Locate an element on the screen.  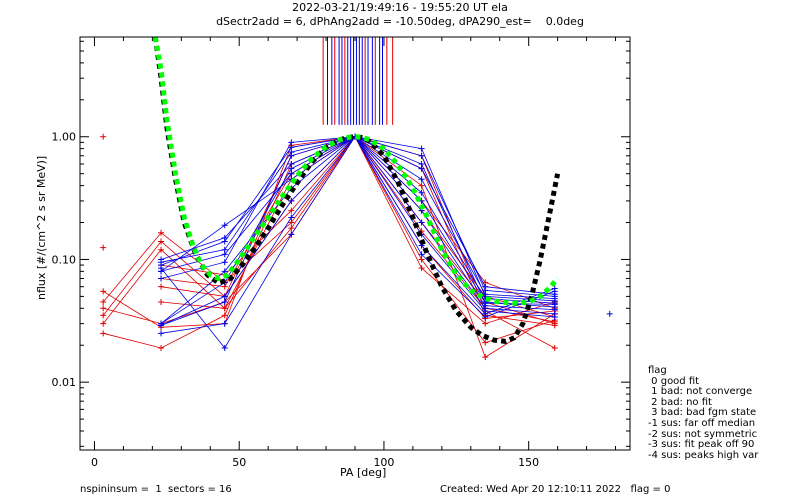
legend-item: -4 sus: peaks high var is located at coordinates (703, 455).